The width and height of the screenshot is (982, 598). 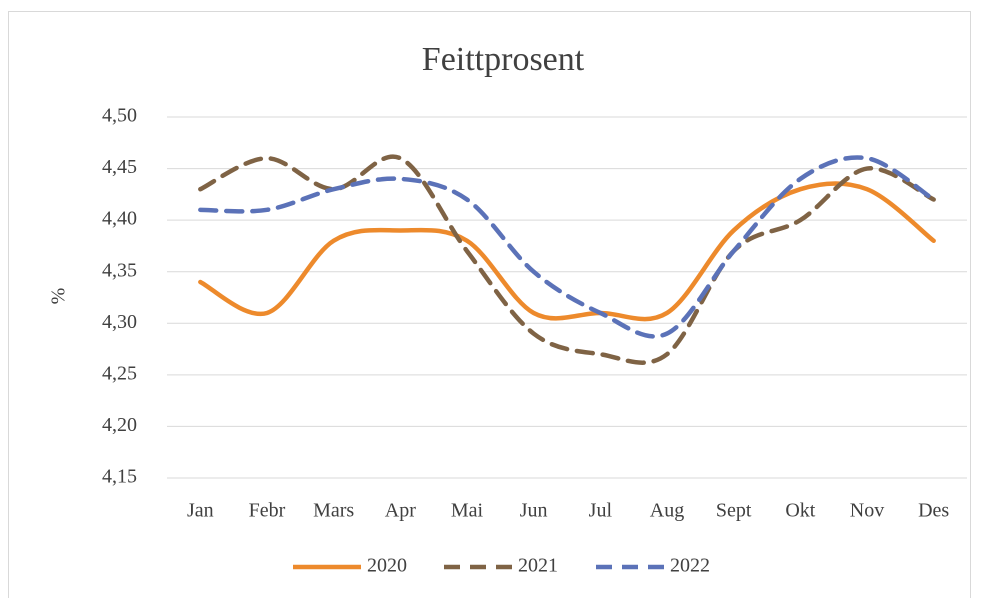 What do you see at coordinates (119, 219) in the screenshot?
I see `y-tick-label: 4,40` at bounding box center [119, 219].